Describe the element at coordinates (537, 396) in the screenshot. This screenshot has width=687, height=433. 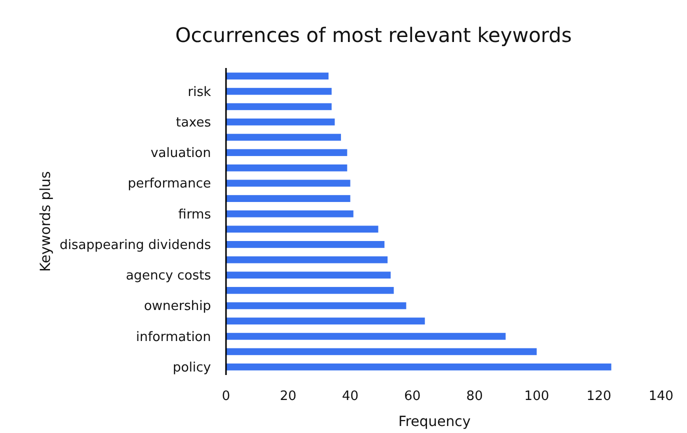
I see `x-tick-label: 100` at that location.